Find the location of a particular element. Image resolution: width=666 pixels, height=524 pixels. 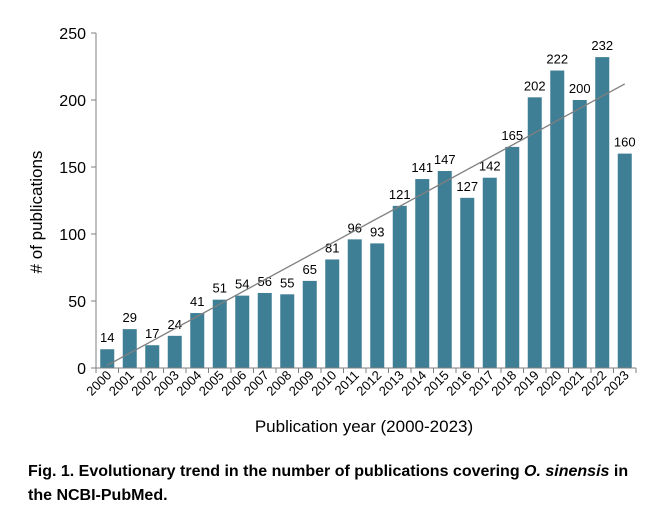

x-axis-title: Publication year (2000-2023) is located at coordinates (364, 426).